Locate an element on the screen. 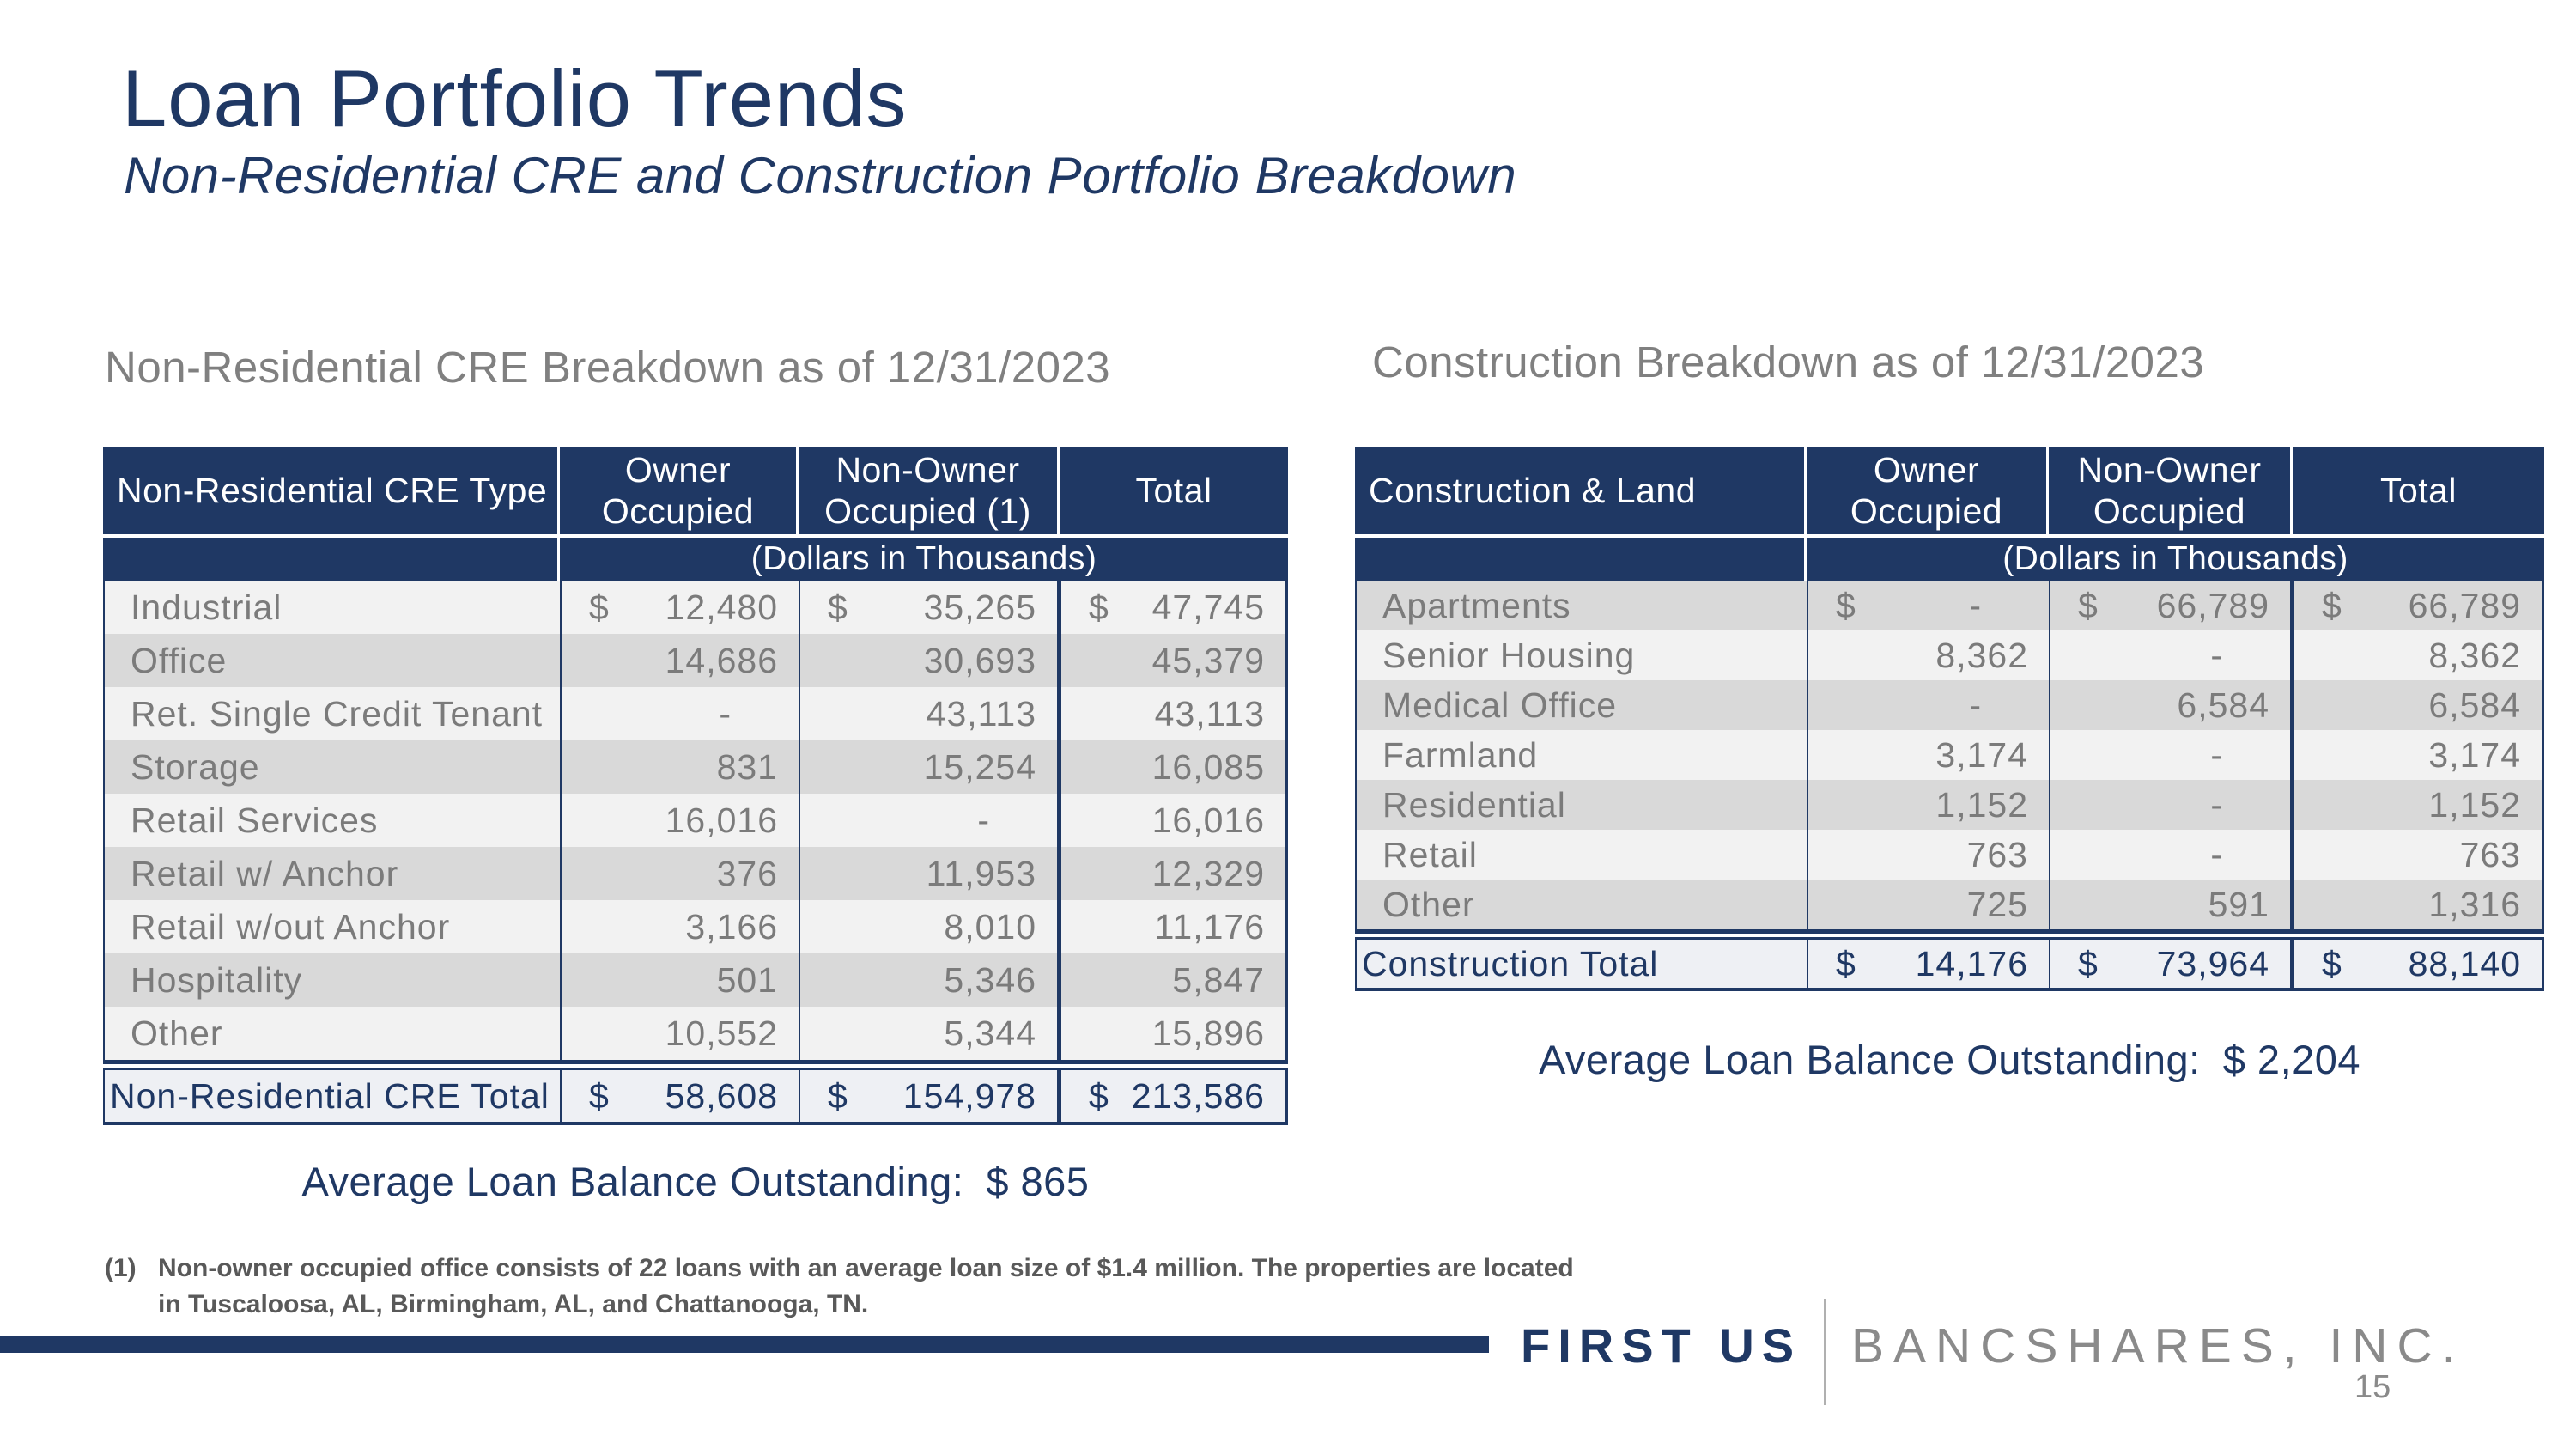 The width and height of the screenshot is (2576, 1449). row-cell: 11,176 is located at coordinates (1173, 926).